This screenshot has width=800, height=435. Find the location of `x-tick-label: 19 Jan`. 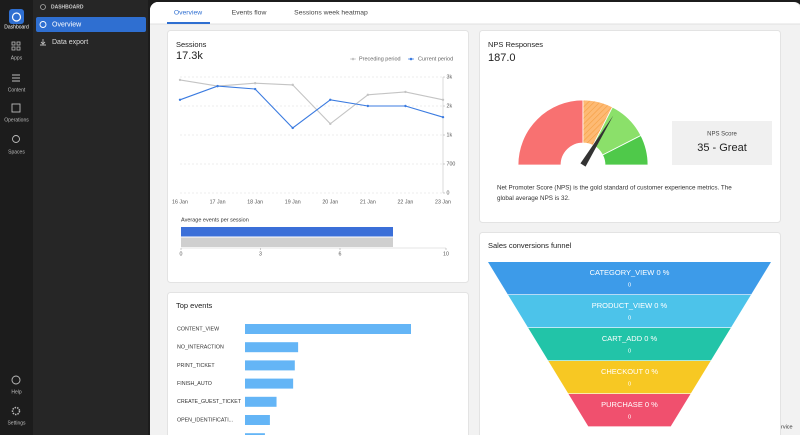

x-tick-label: 19 Jan is located at coordinates (293, 202).